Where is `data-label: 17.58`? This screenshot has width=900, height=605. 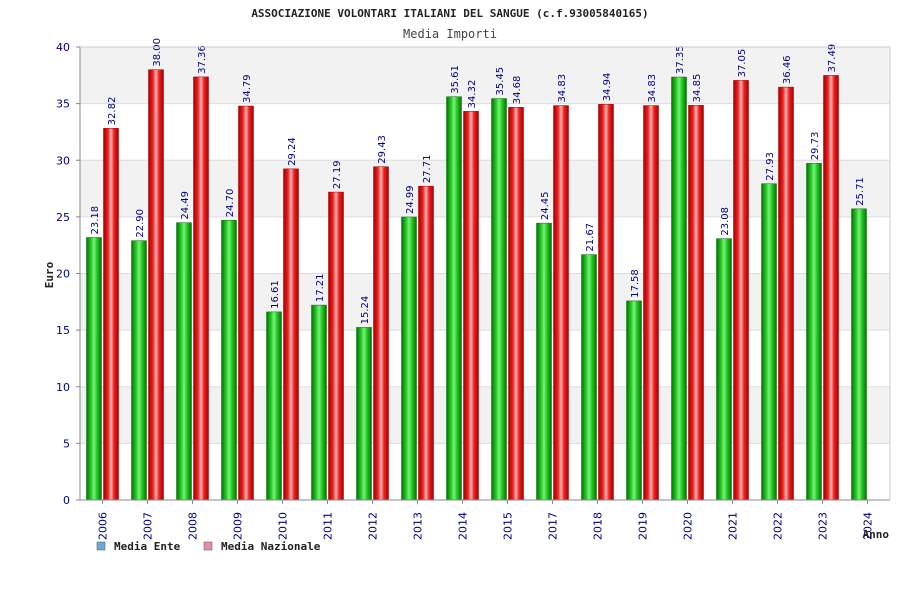 data-label: 17.58 is located at coordinates (635, 283).